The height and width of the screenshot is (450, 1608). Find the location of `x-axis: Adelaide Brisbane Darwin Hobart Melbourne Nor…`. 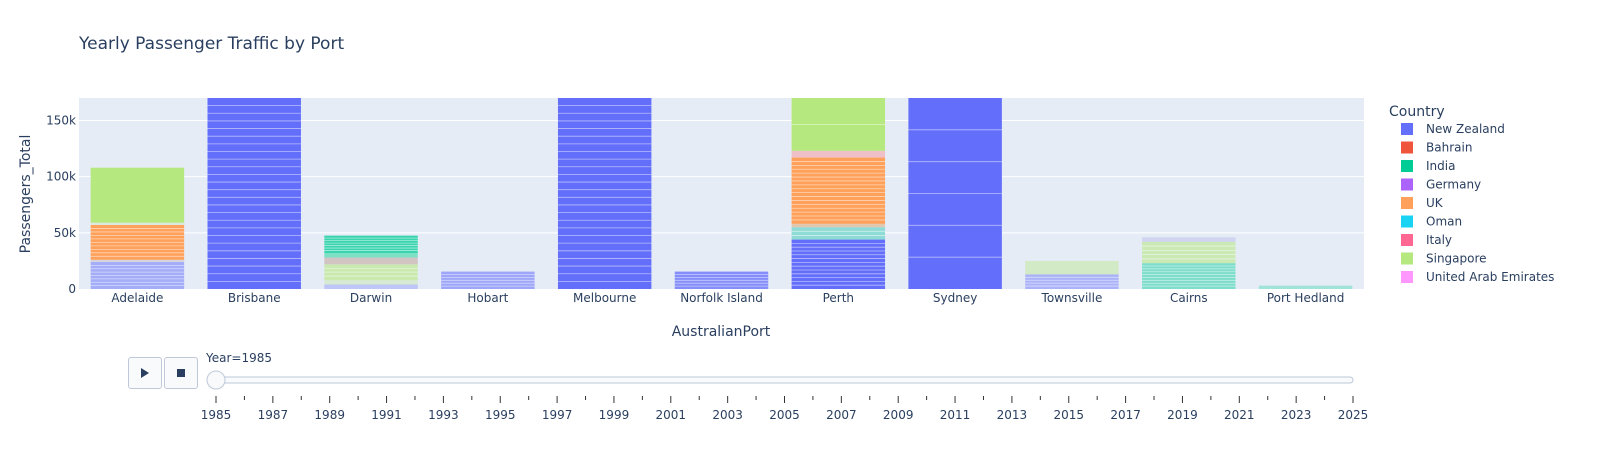

x-axis: Adelaide Brisbane Darwin Hobart Melbourne Nor… is located at coordinates (727, 298).